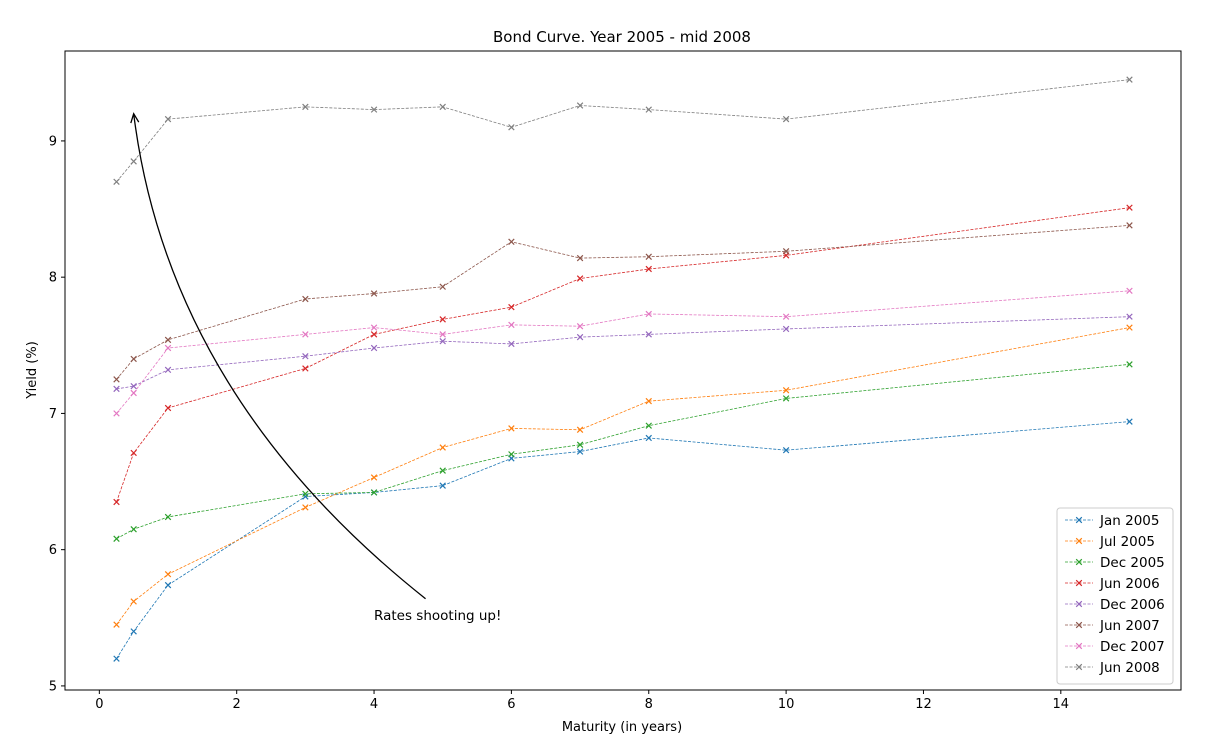 The height and width of the screenshot is (748, 1212). What do you see at coordinates (582, 701) in the screenshot?
I see `x-axis-ticks: 0 2 4 6 8 10 12 14` at bounding box center [582, 701].